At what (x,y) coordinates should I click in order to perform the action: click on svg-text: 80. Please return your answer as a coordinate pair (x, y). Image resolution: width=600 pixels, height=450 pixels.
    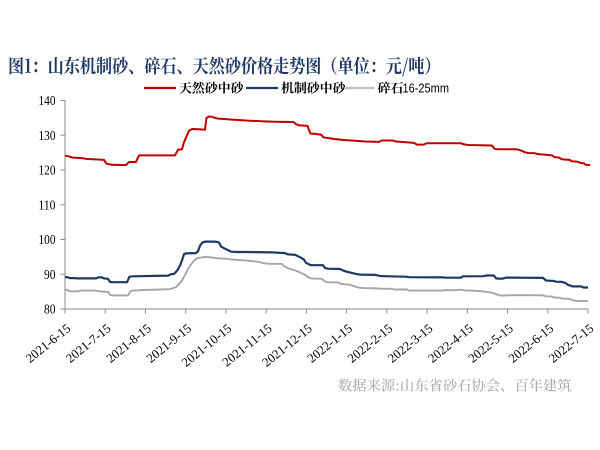
    Looking at the image, I should click on (50, 310).